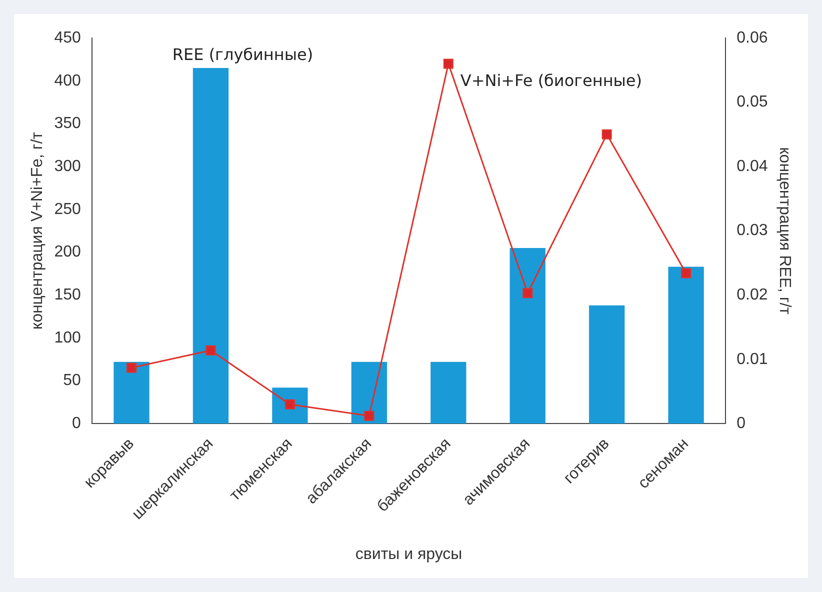  Describe the element at coordinates (752, 37) in the screenshot. I see `y2-tick-label: 0.06` at that location.